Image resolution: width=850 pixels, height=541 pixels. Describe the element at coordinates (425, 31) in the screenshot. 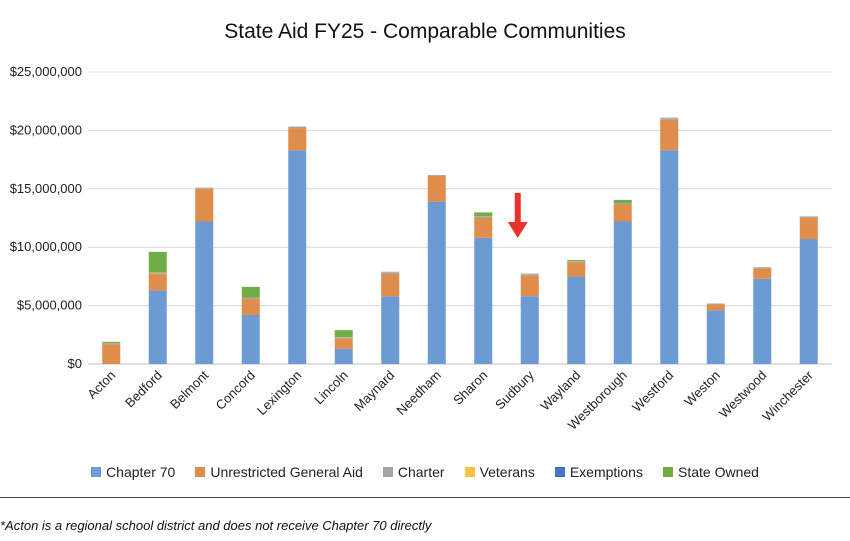

I see `chart-title: State Aid FY25 - Comparable Communities` at that location.